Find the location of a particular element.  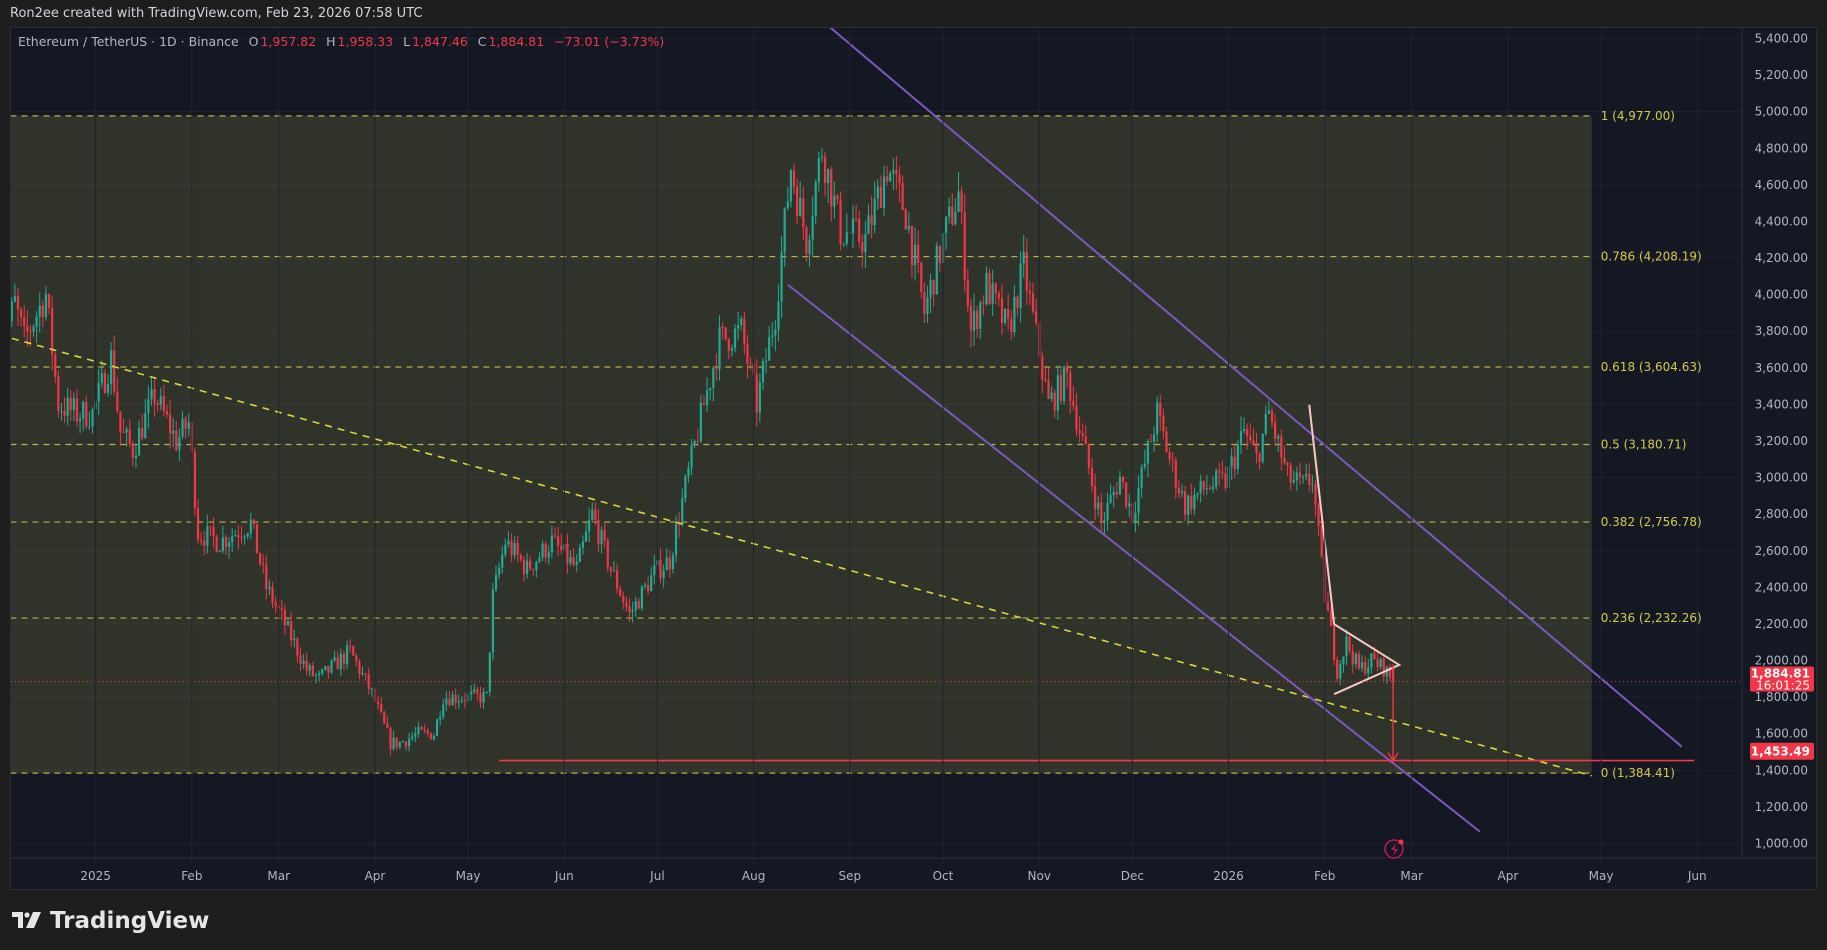

last-price-label: 1,884.81 is located at coordinates (1780, 674).